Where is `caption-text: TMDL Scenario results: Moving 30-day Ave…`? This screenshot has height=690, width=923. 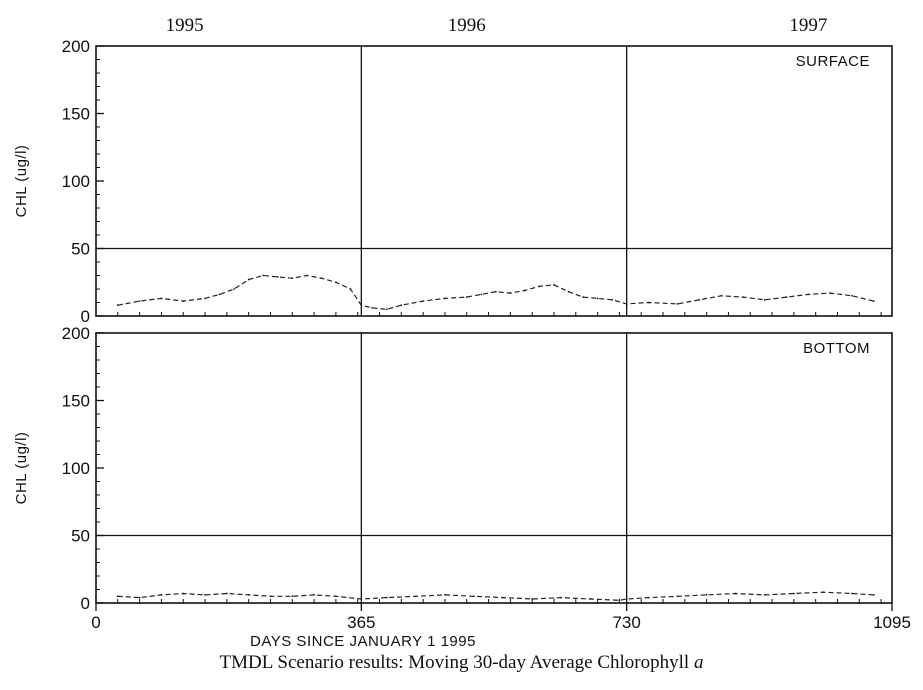 caption-text: TMDL Scenario results: Moving 30-day Ave… is located at coordinates (454, 662).